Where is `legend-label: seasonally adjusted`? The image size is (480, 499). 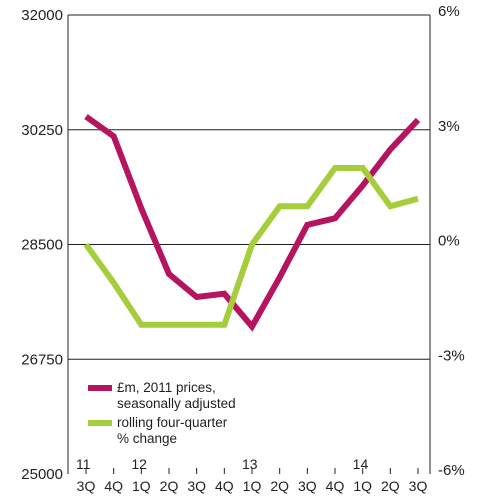
legend-label: seasonally adjusted is located at coordinates (176, 403).